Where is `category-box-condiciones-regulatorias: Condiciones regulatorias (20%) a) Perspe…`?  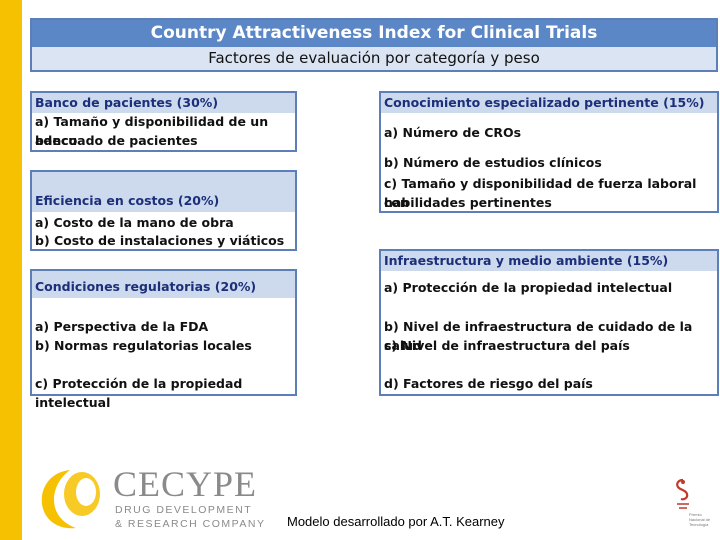 category-box-condiciones-regulatorias: Condiciones regulatorias (20%) a) Perspe… is located at coordinates (163, 339).